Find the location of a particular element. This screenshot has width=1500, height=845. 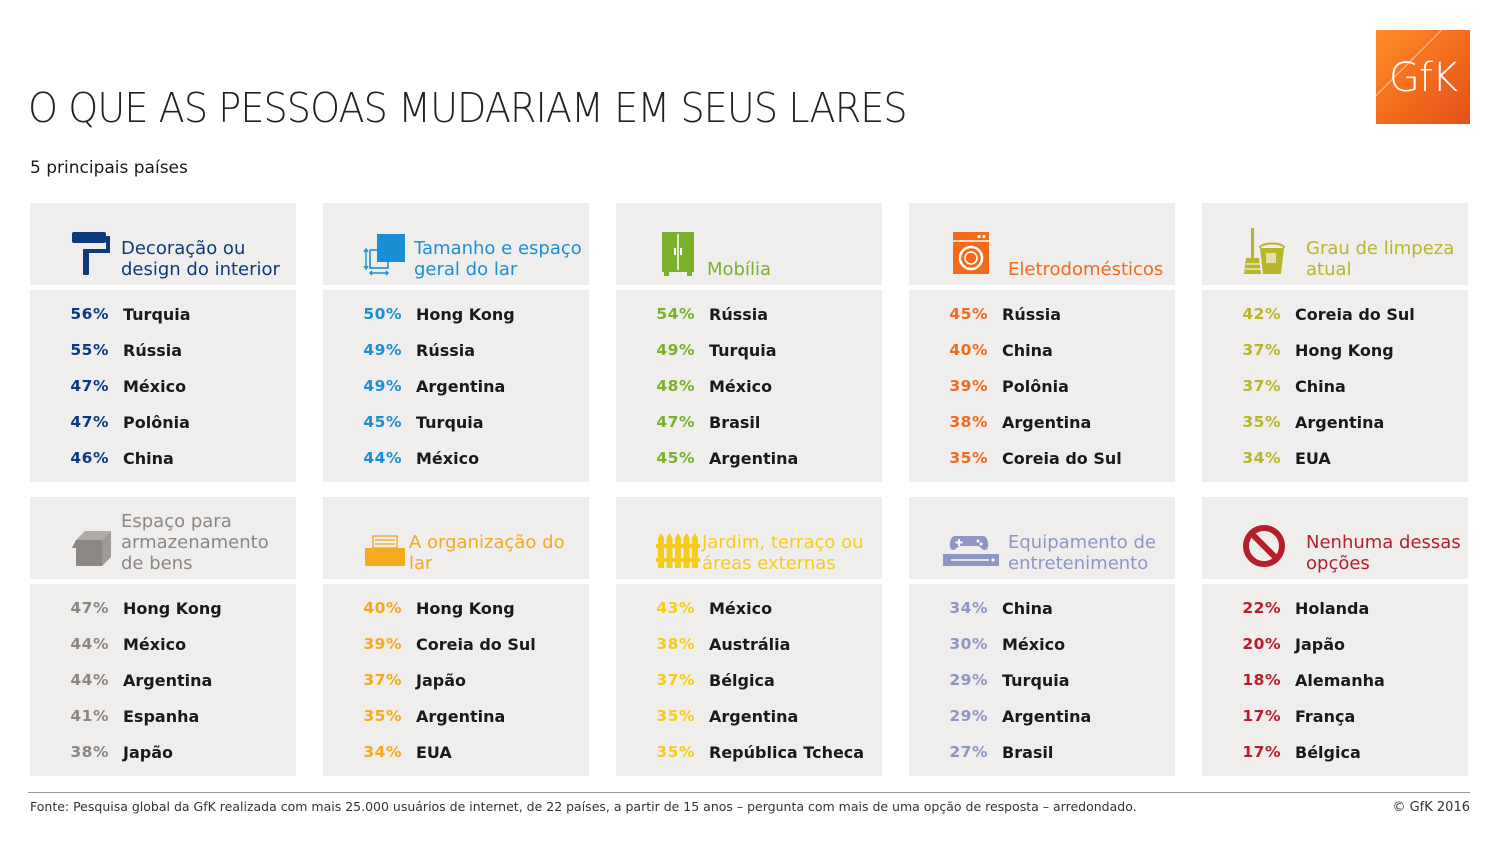

country-name: China is located at coordinates (1320, 386).